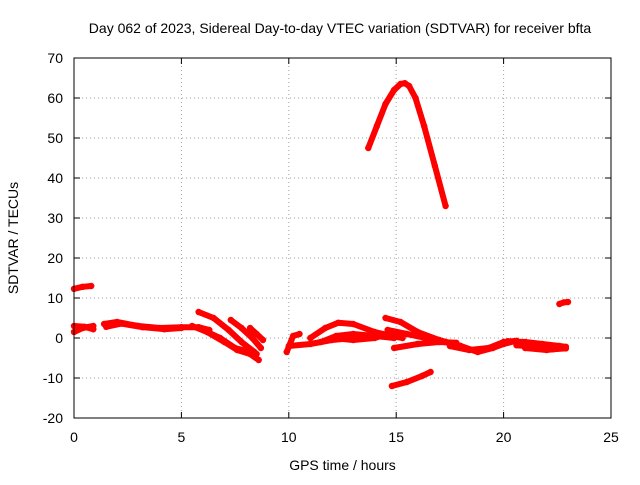 The image size is (640, 485). I want to click on x-tick-label: 20, so click(504, 437).